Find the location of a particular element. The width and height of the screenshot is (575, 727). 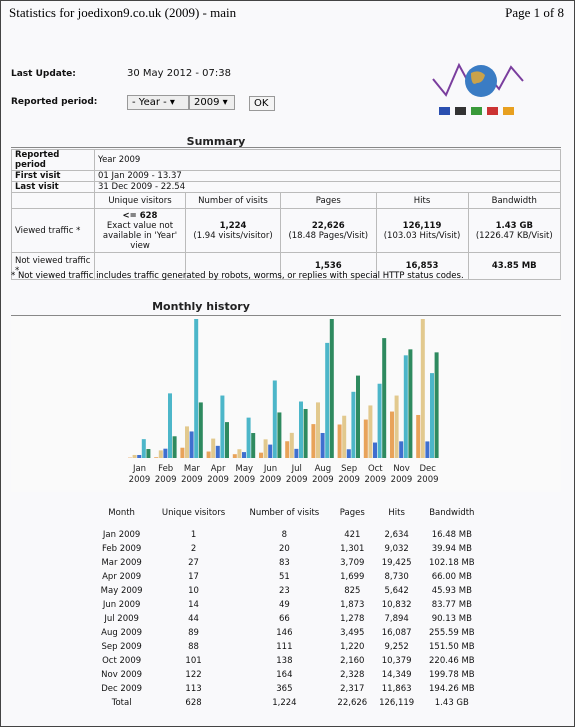

col-header: Number of visits is located at coordinates (284, 513).